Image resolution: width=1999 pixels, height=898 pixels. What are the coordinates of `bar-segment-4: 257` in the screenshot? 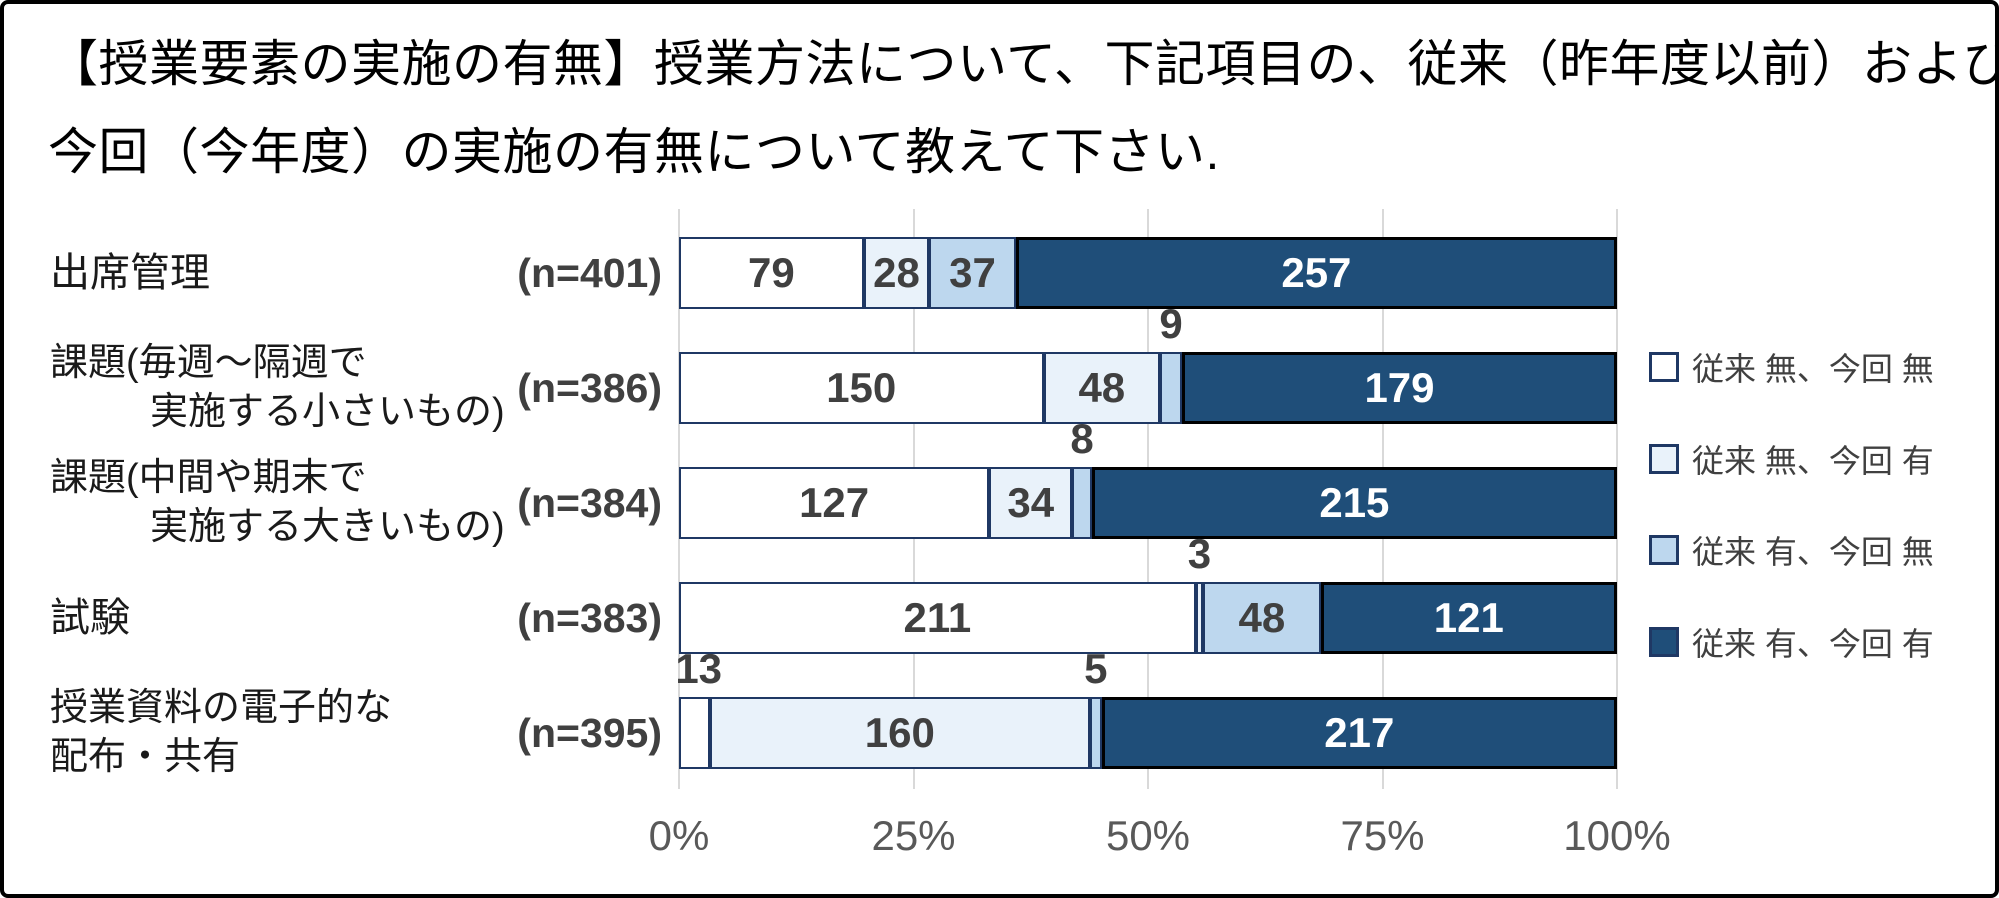 It's located at (1316, 273).